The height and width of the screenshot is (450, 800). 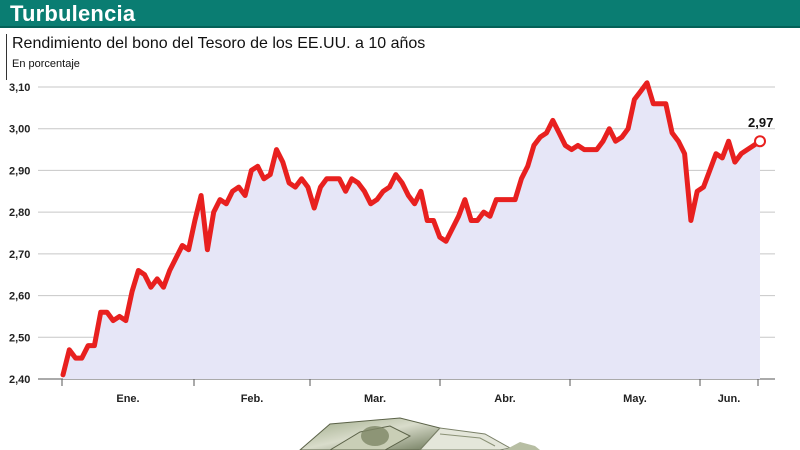 What do you see at coordinates (19, 213) in the screenshot?
I see `y-tick-label: 2,80` at bounding box center [19, 213].